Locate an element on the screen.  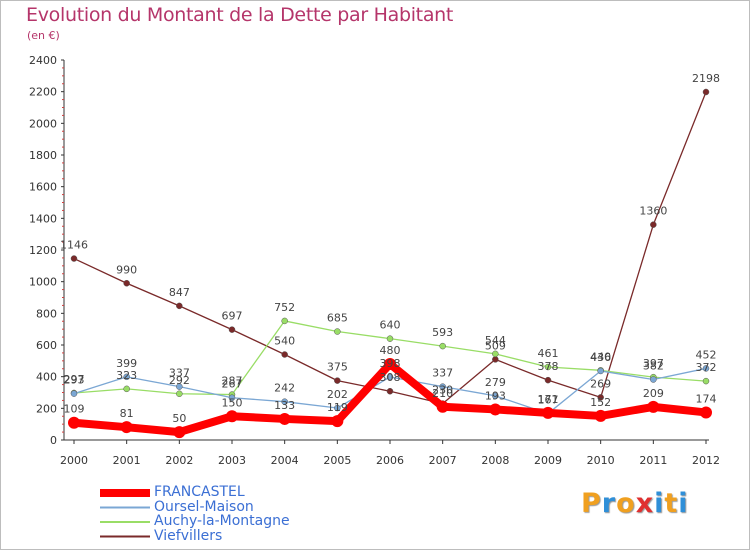
y-tick-label: 1200 is located at coordinates (43, 250).